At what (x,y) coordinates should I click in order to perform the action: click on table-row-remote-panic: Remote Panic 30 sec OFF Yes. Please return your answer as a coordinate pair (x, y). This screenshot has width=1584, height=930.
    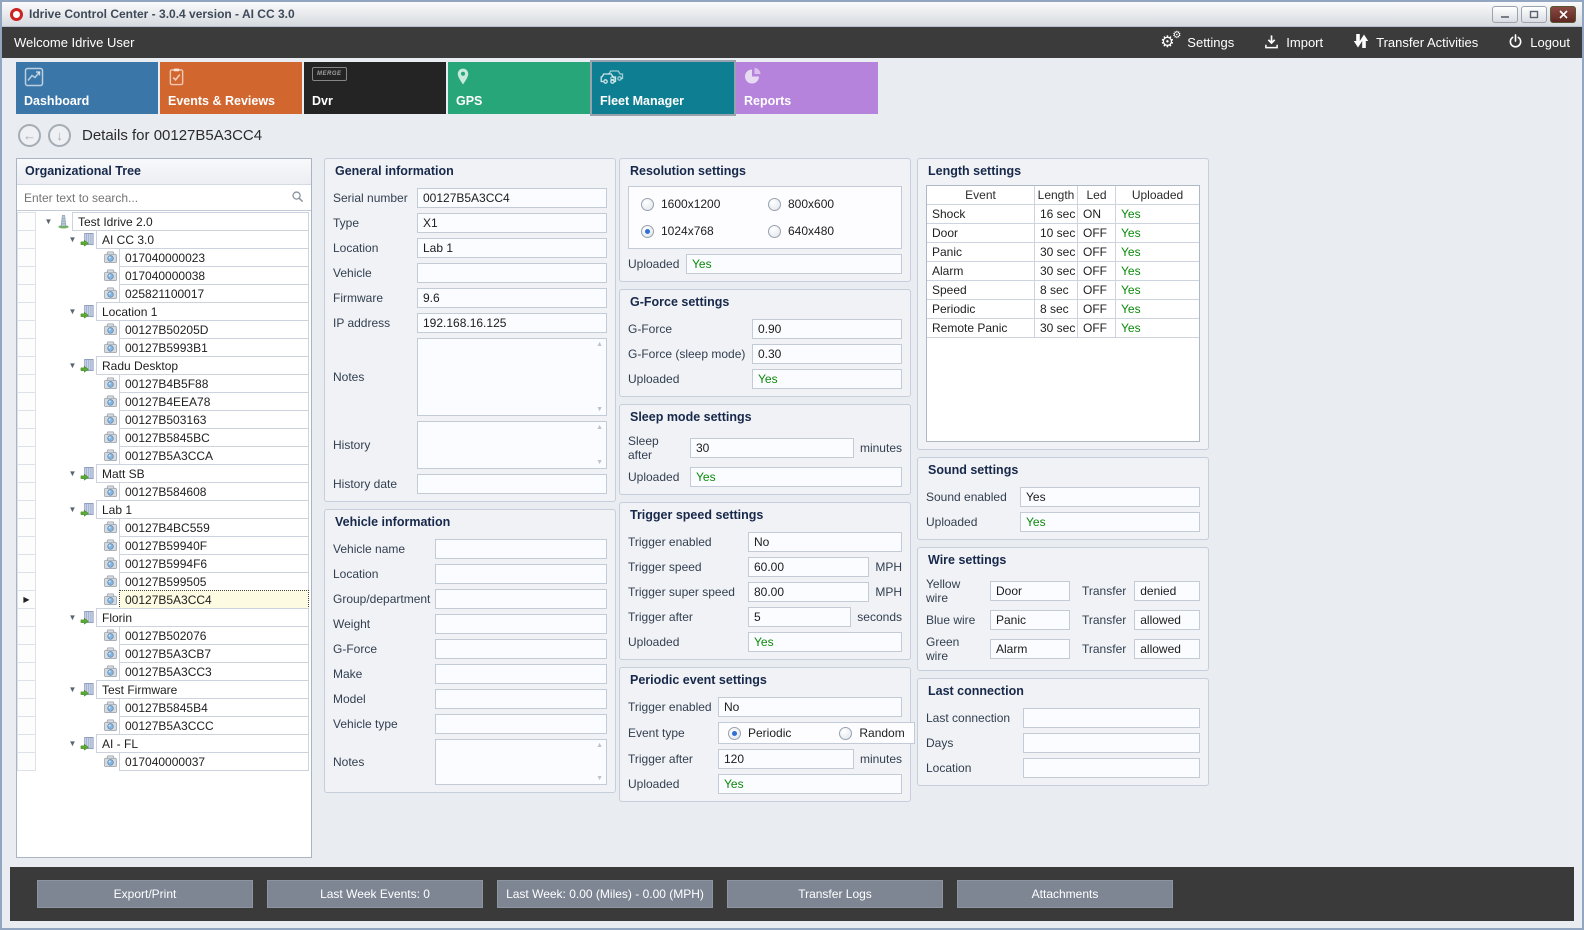
    Looking at the image, I should click on (1063, 328).